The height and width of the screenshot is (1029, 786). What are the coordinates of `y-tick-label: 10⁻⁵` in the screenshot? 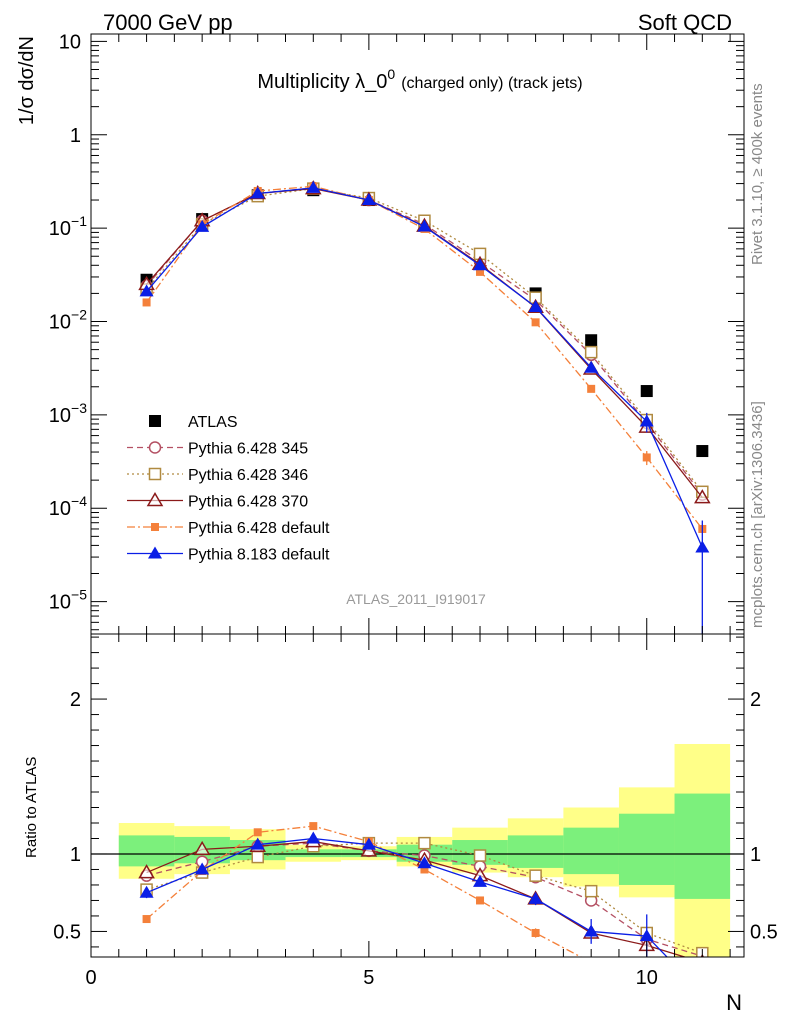 It's located at (68, 600).